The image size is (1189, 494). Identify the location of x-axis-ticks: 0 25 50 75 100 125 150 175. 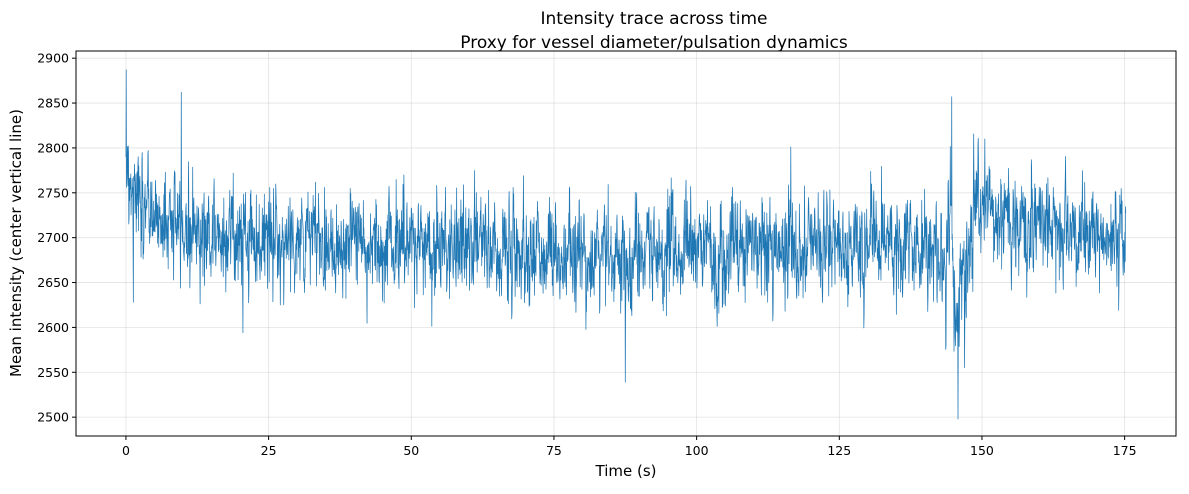
(629, 447).